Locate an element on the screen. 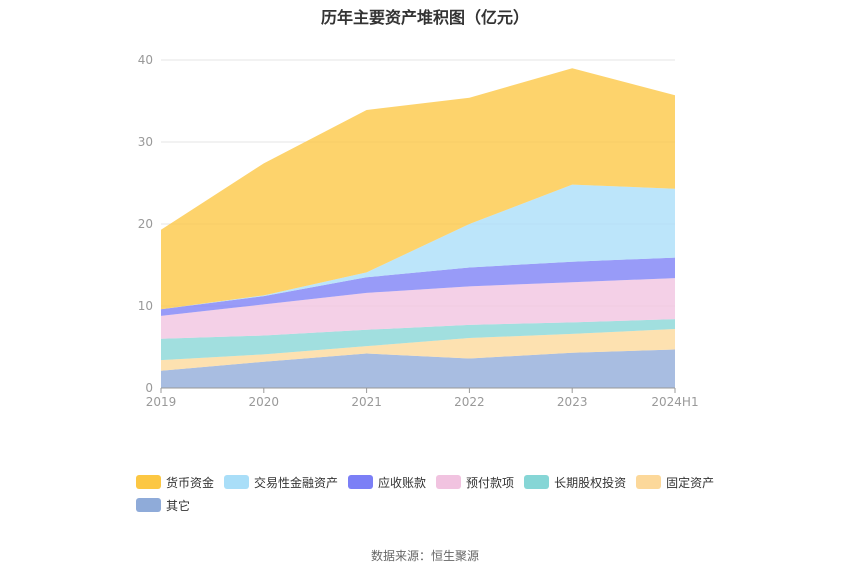 This screenshot has height=575, width=850. legend-label: 交易性金融资产 is located at coordinates (296, 482).